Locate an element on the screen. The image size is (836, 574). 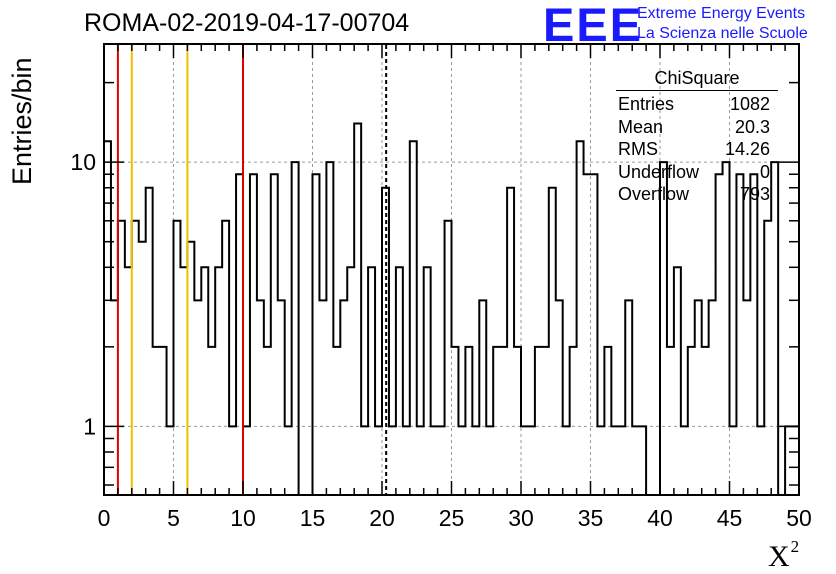
x-tick-label: 25 is located at coordinates (452, 518).